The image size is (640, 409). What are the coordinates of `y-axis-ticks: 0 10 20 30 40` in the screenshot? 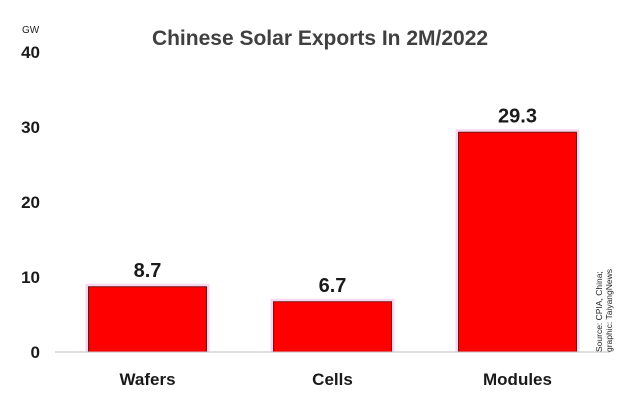 It's located at (30, 202).